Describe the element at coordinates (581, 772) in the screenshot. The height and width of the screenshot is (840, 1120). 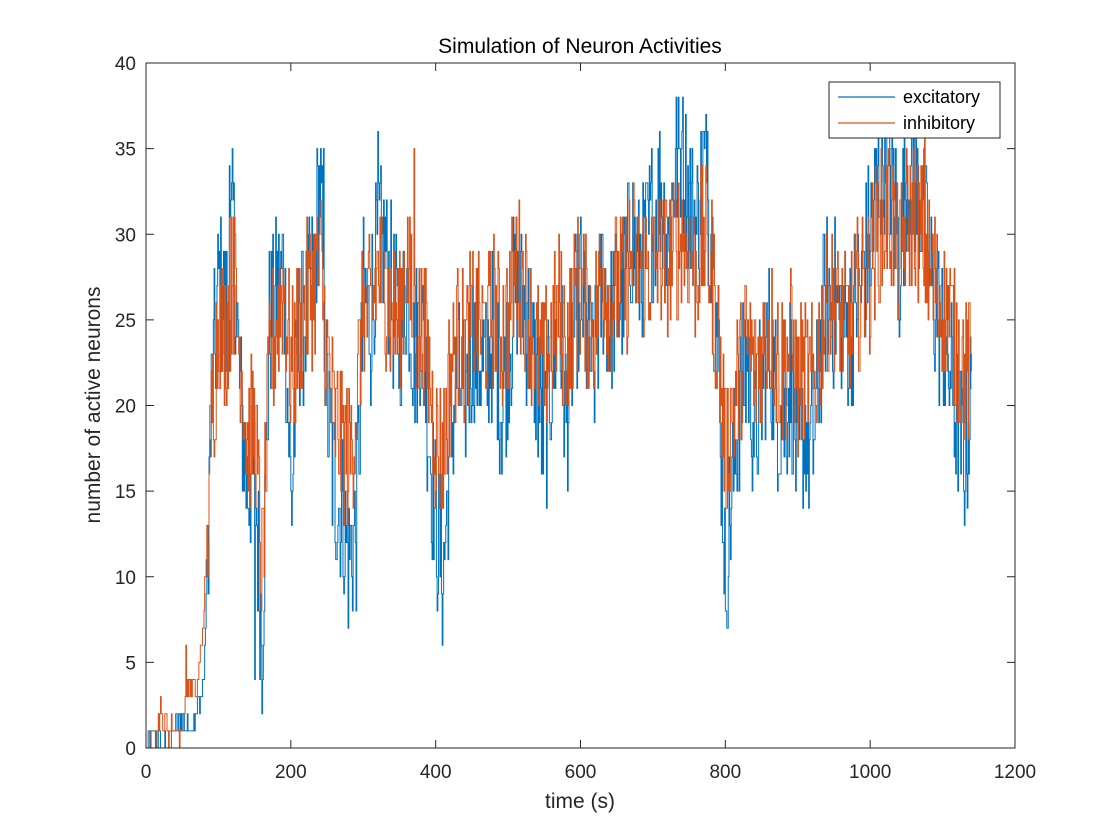
I see `x-tick-label: 600` at that location.